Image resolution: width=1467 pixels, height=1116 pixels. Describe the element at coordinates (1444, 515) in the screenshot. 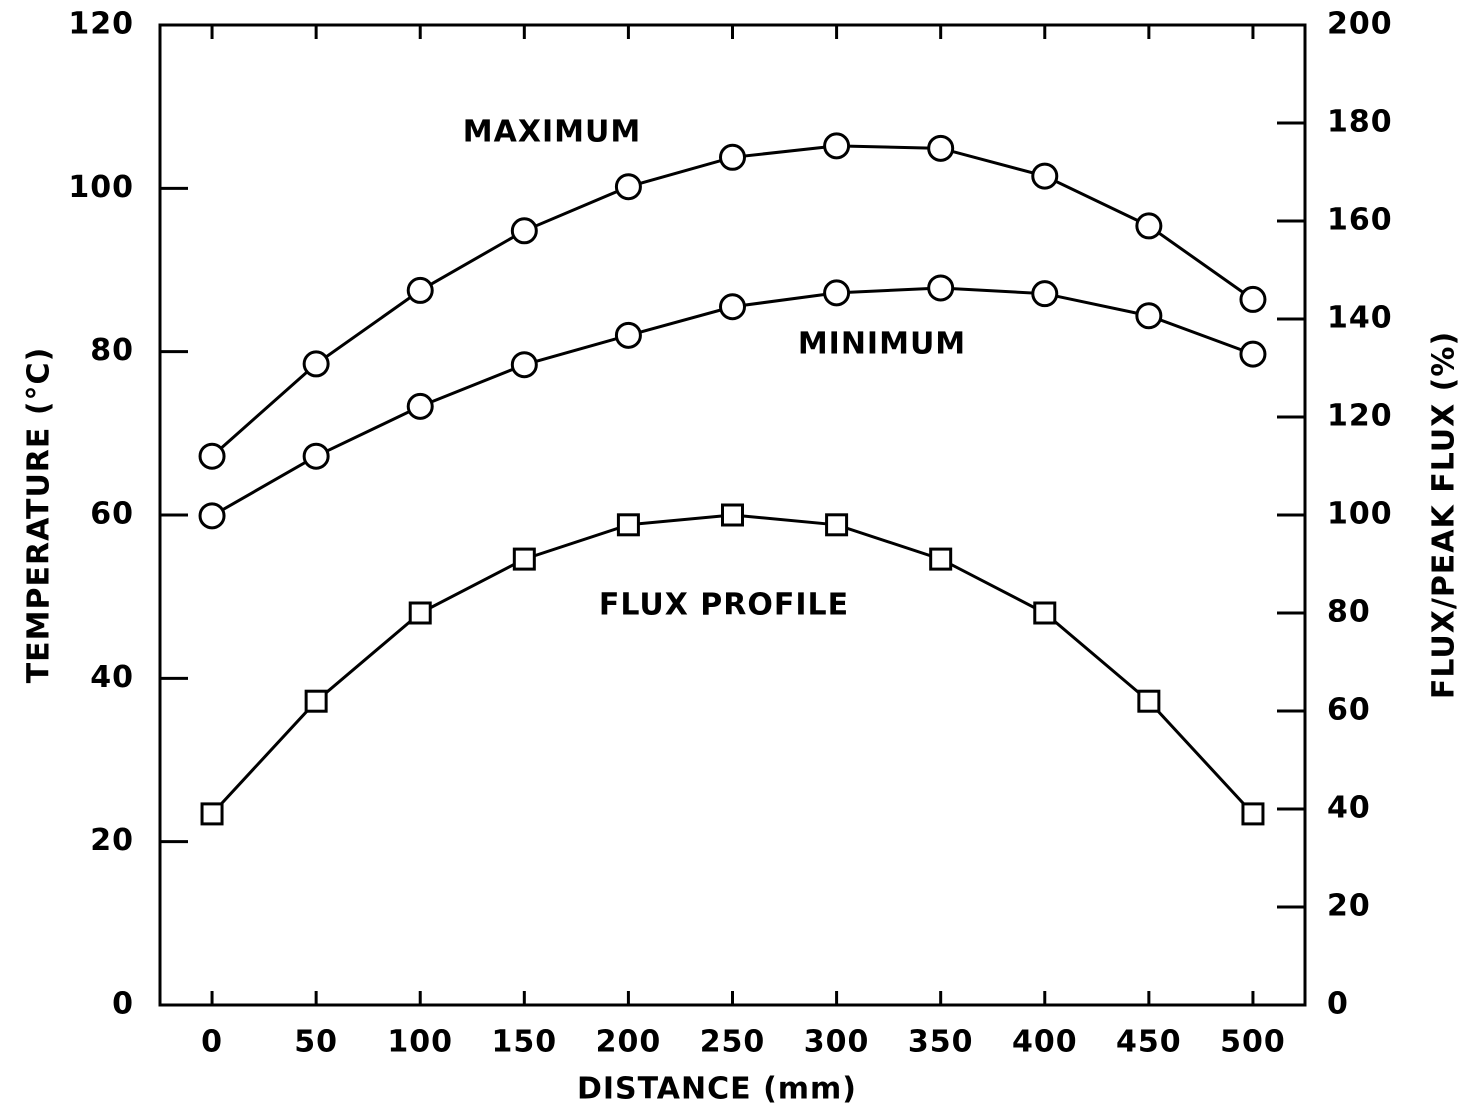

I see `y2-axis-label: FLUX/PEAK FLUX (%)` at that location.